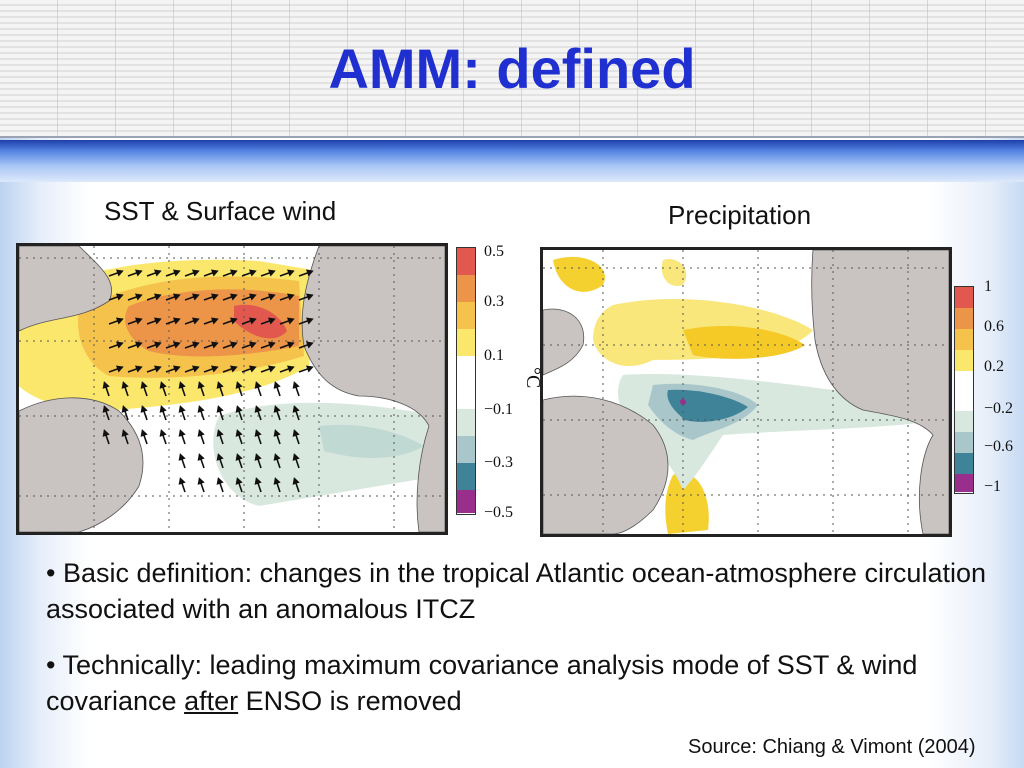  What do you see at coordinates (499, 512) in the screenshot?
I see `sst-colorbar-tick: −0.5` at bounding box center [499, 512].